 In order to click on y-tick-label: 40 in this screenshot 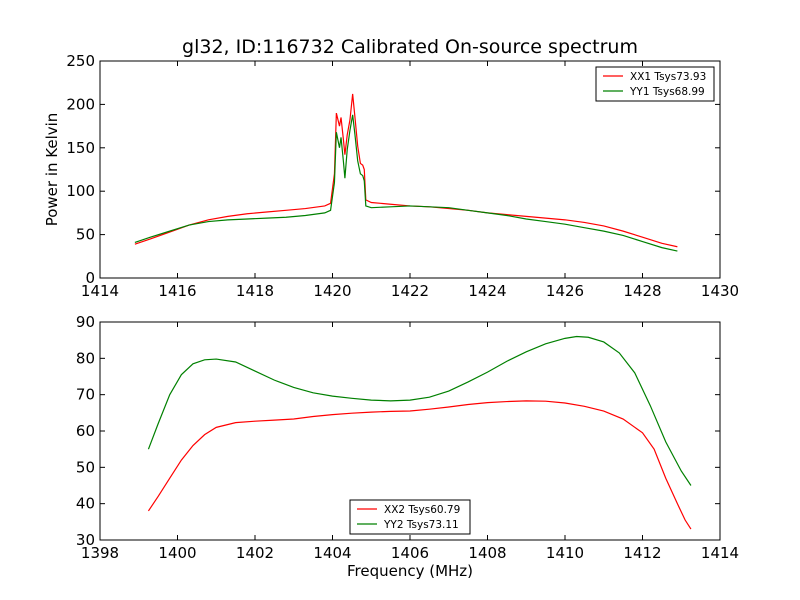, I will do `click(85, 504)`.